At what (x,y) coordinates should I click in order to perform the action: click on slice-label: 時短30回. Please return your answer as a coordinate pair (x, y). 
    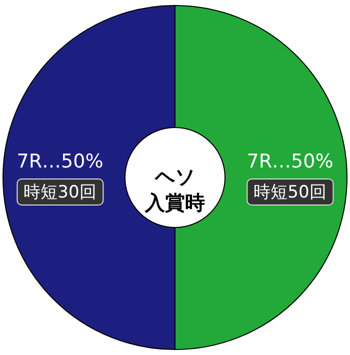
    Looking at the image, I should click on (60, 191).